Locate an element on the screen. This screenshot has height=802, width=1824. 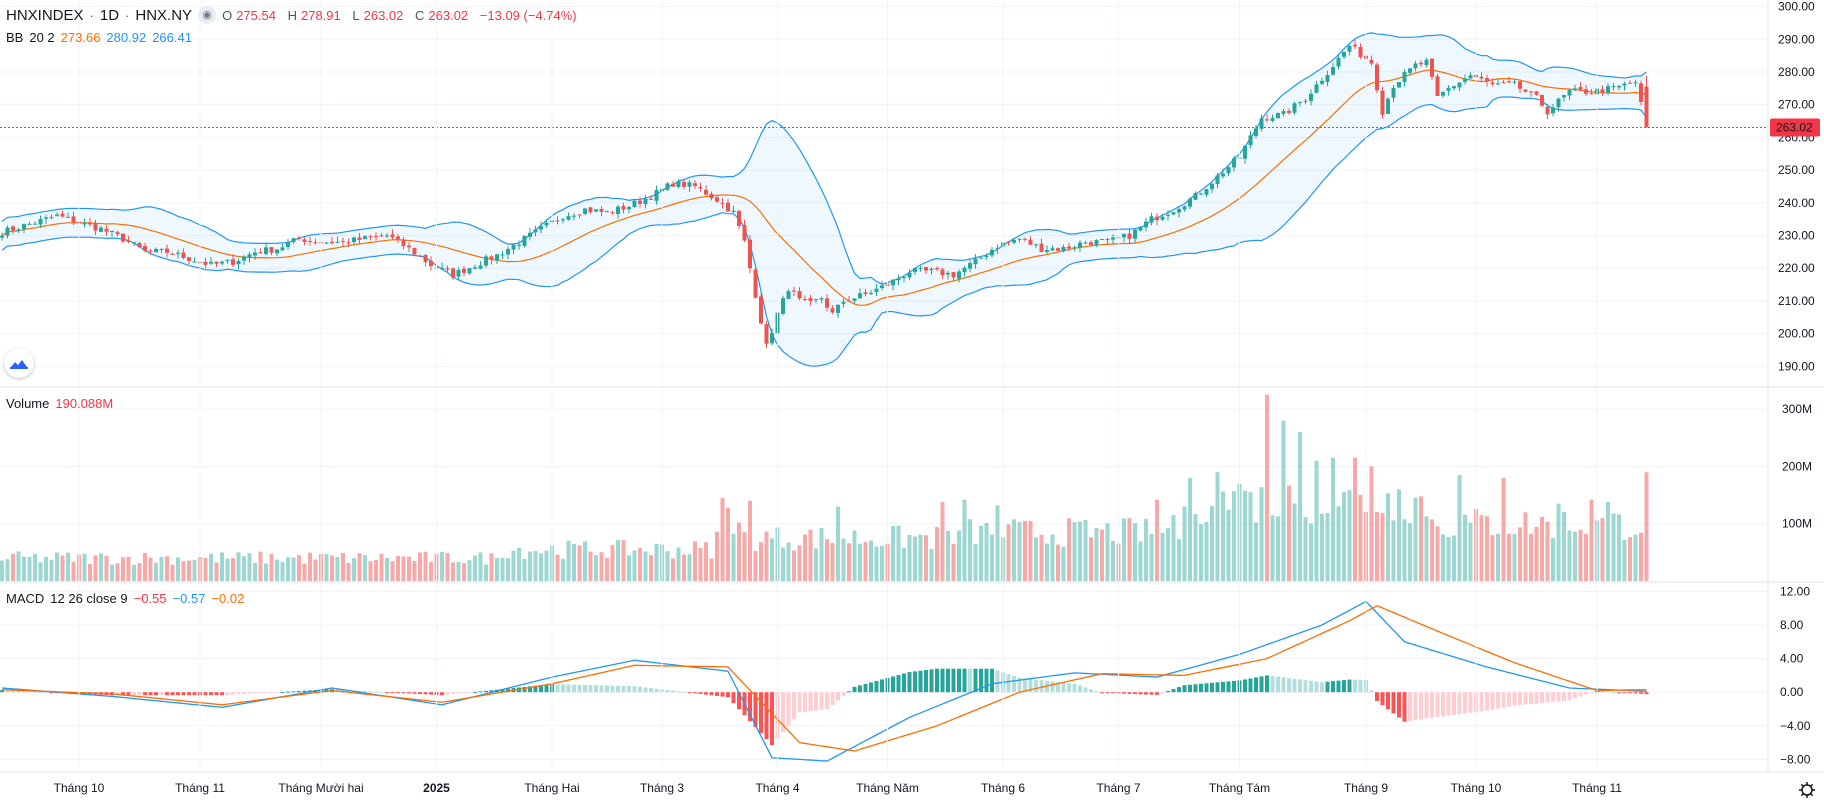
volume-legend: Volume 190.088M is located at coordinates (59, 403).